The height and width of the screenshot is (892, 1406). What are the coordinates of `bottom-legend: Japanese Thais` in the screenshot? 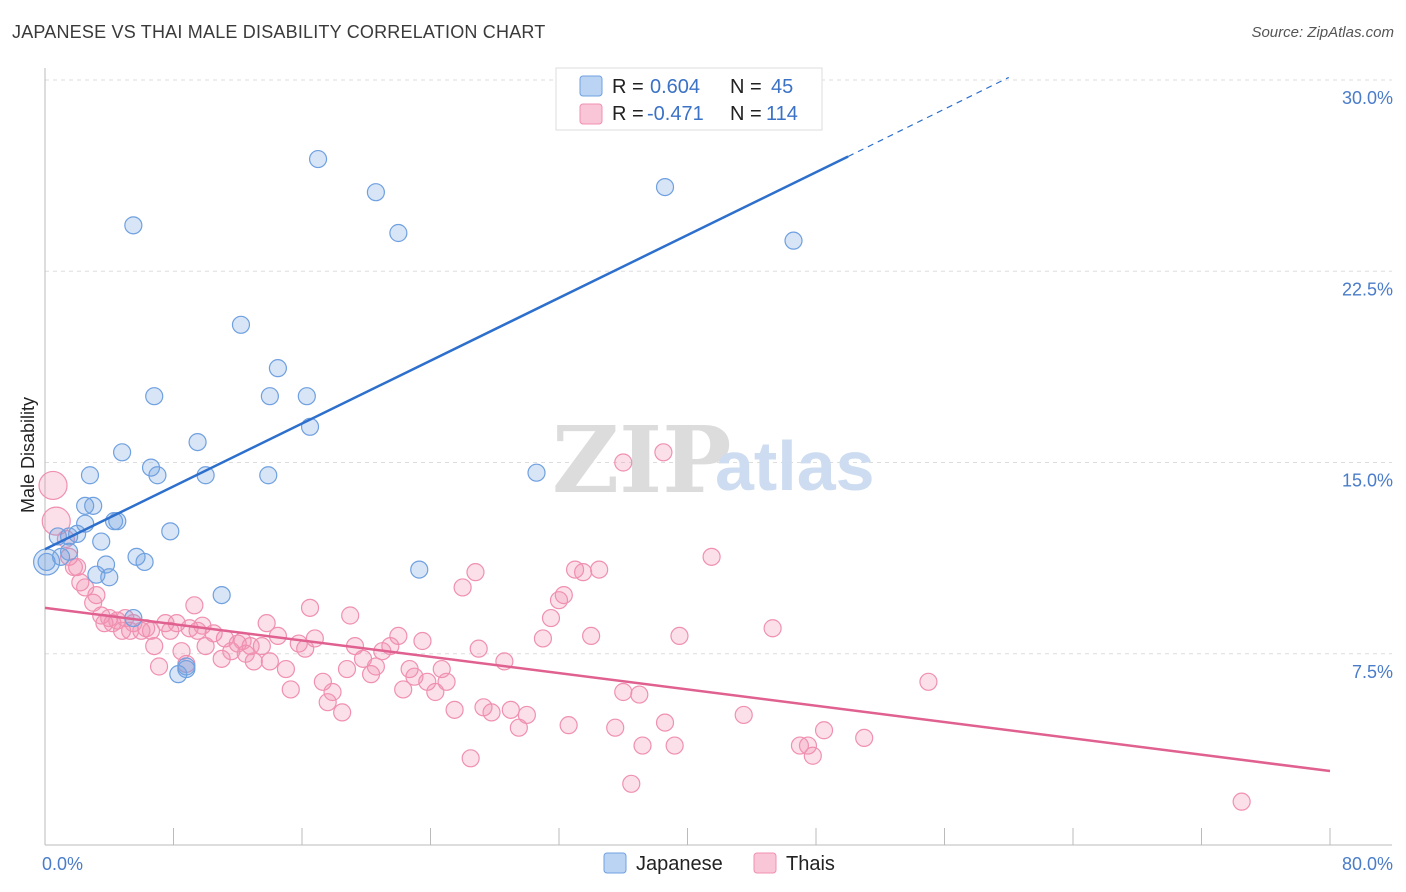 It's located at (719, 863).